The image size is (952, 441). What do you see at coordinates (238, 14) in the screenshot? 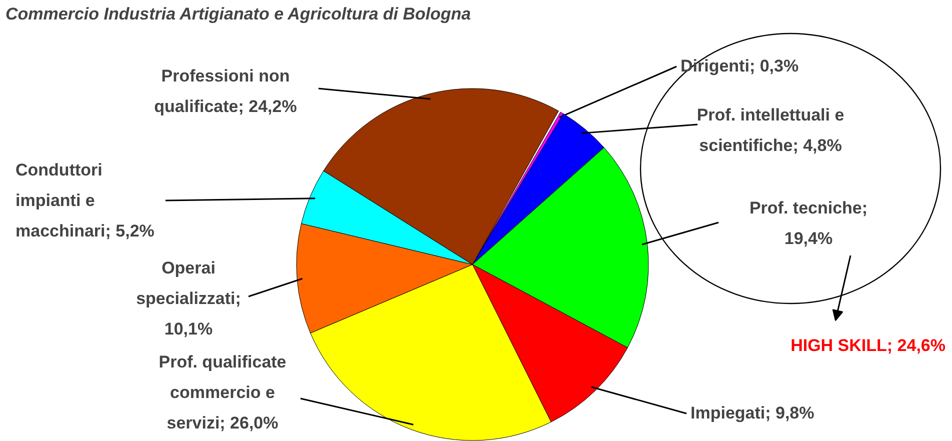
I see `chart-title: Commercio Industria Artigianato e Agricoltura di Bologna` at bounding box center [238, 14].